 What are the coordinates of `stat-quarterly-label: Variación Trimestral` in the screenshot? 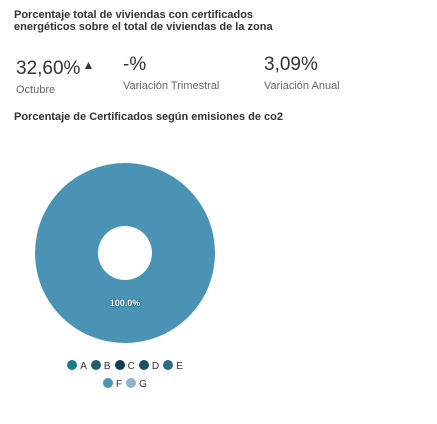 It's located at (171, 86).